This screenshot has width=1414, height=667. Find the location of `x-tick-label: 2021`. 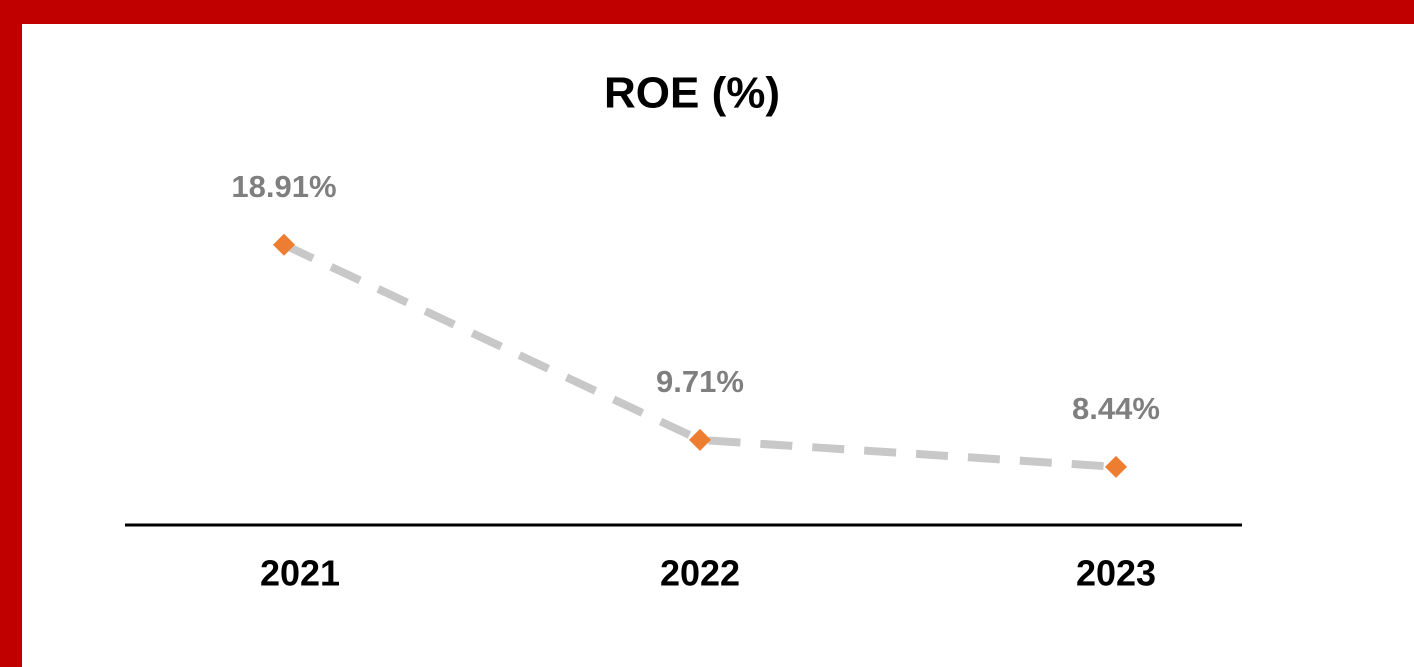

x-tick-label: 2021 is located at coordinates (300, 573).